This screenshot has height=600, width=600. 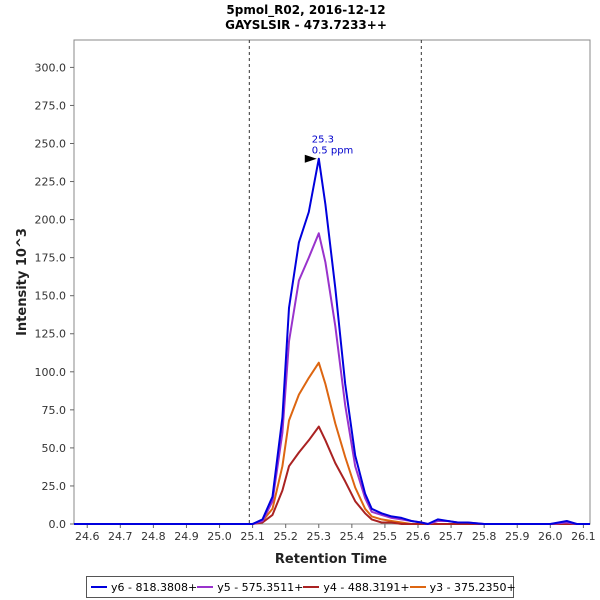 I want to click on y-tick-label: 175.0, so click(x=51, y=258).